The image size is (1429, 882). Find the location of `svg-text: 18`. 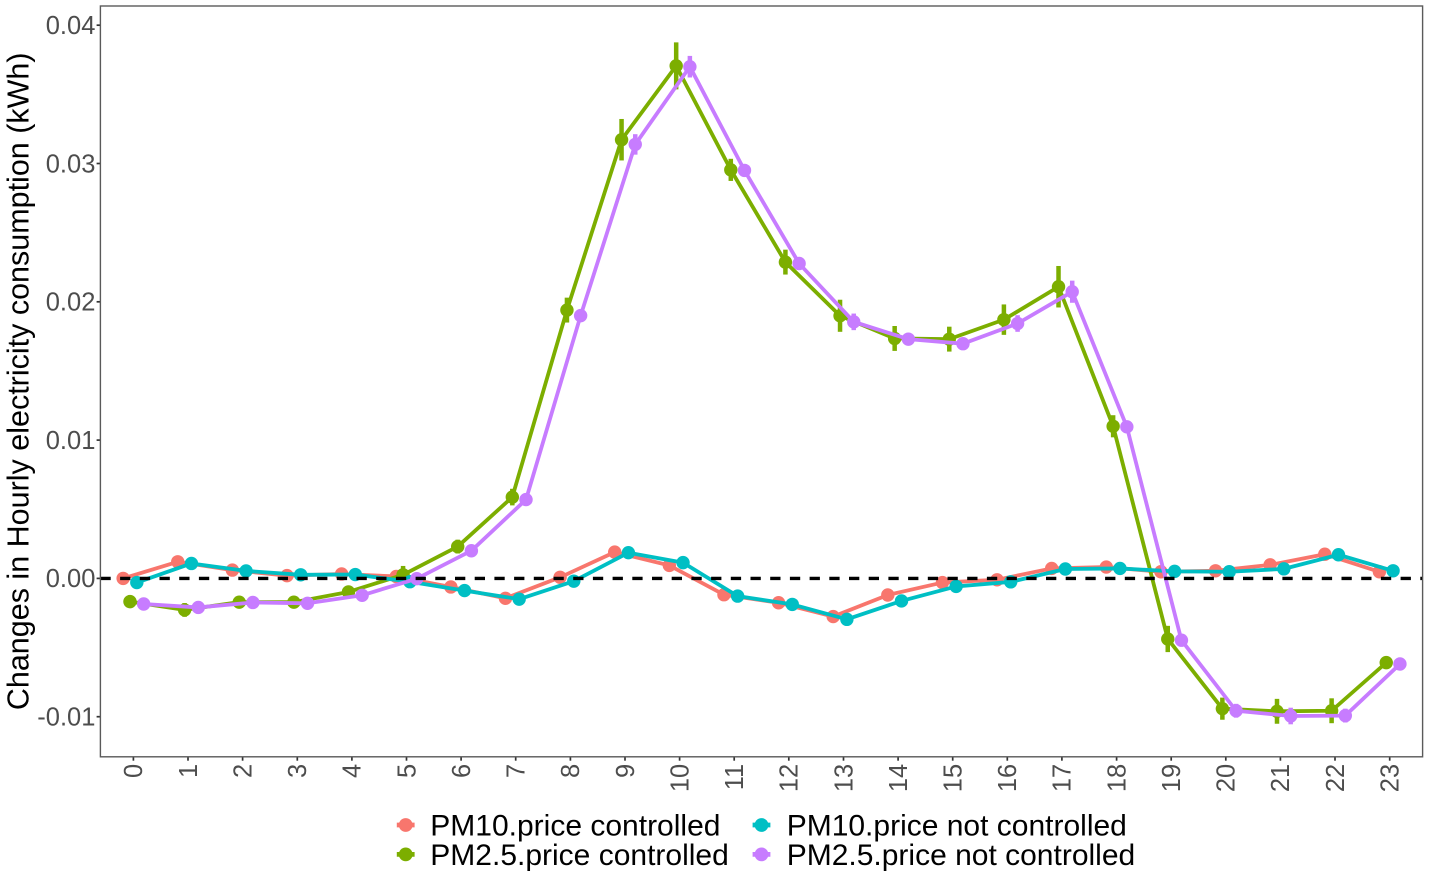

svg-text: 18 is located at coordinates (1117, 778).